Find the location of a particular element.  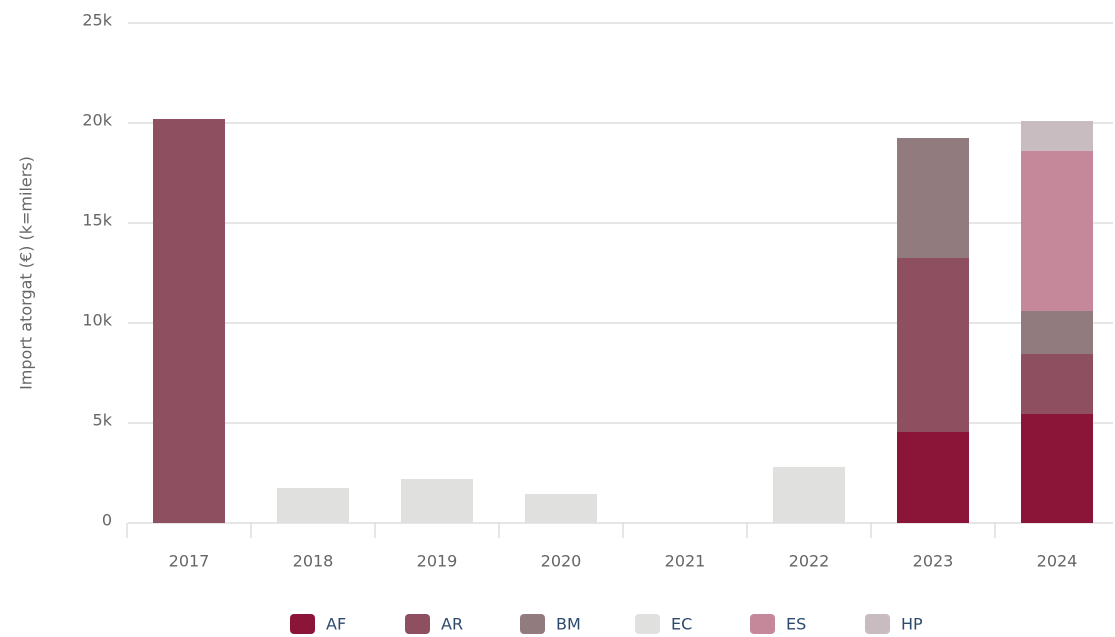

legend-label: AF is located at coordinates (336, 624).